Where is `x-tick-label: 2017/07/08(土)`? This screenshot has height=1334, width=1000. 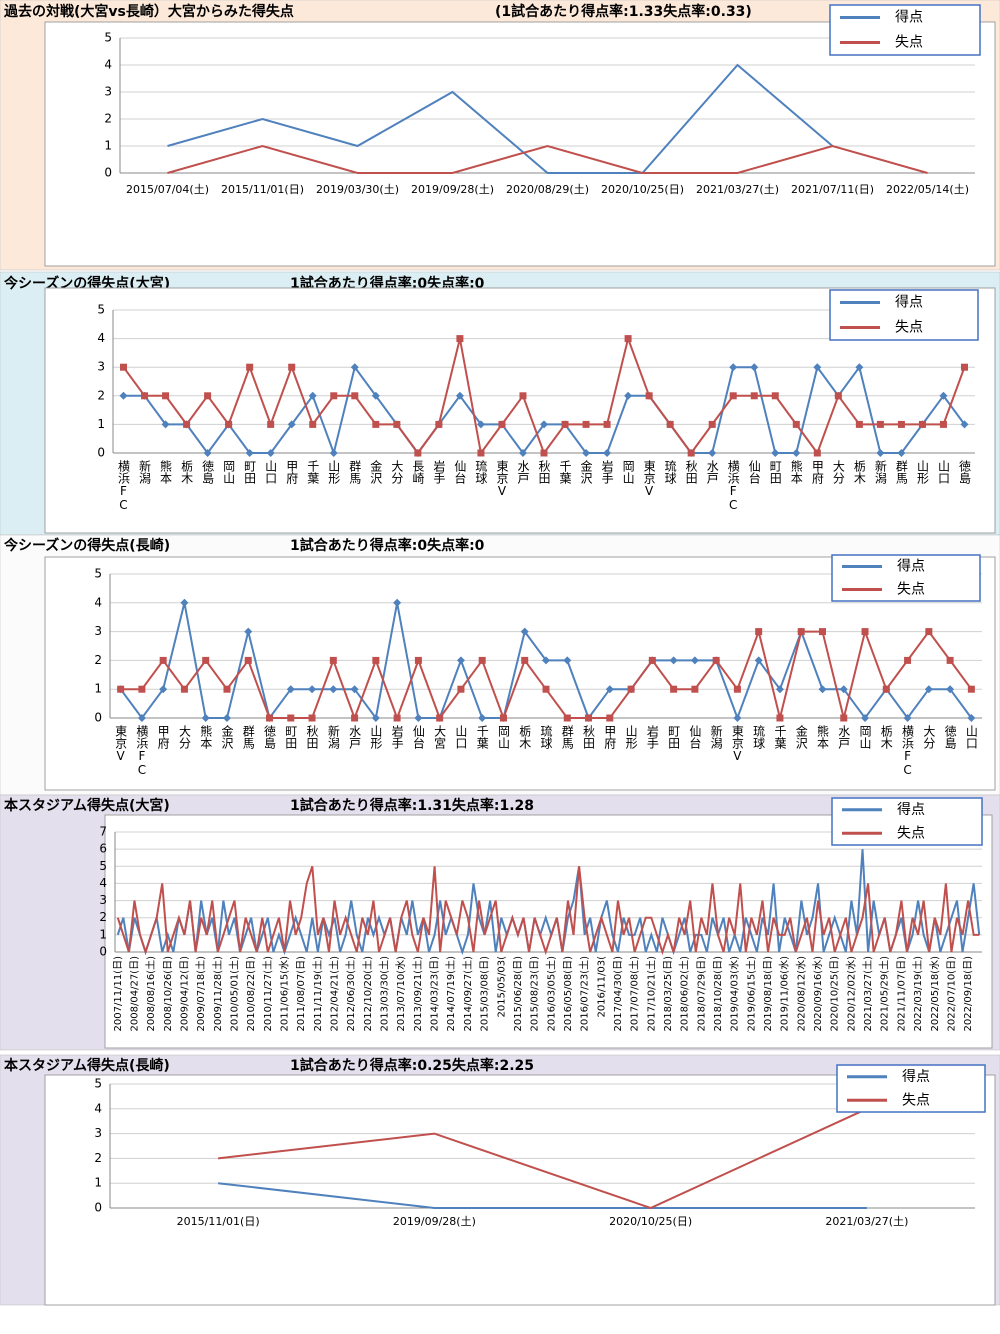 x-tick-label: 2017/07/08(土) is located at coordinates (634, 994).